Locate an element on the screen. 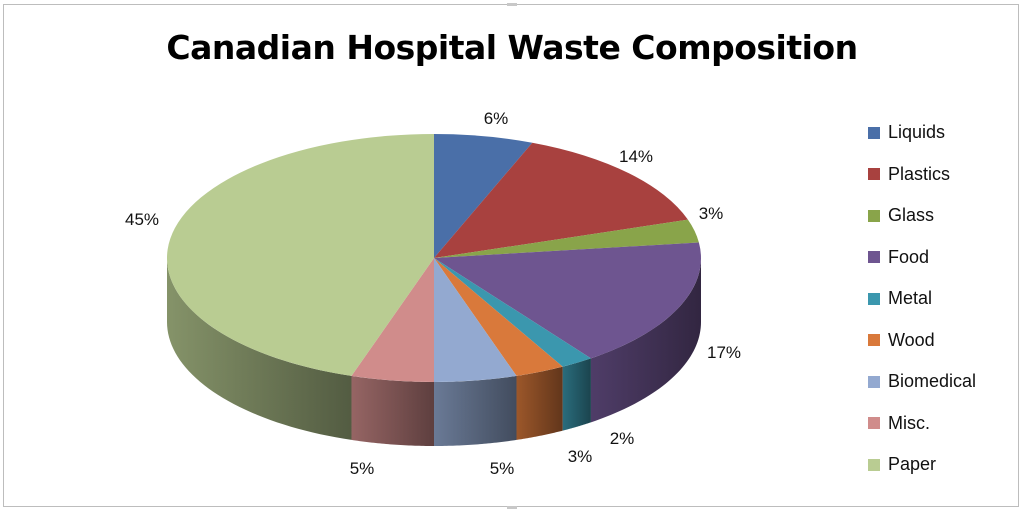 The image size is (1024, 513). legend-label: Liquids is located at coordinates (917, 132).